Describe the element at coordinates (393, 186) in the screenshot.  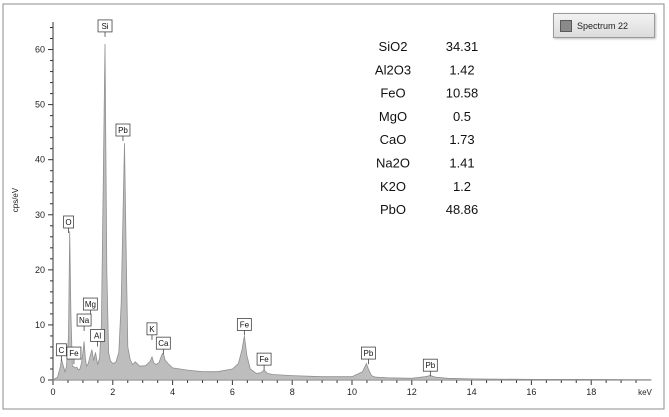
I see `oxide-name: K2O` at that location.